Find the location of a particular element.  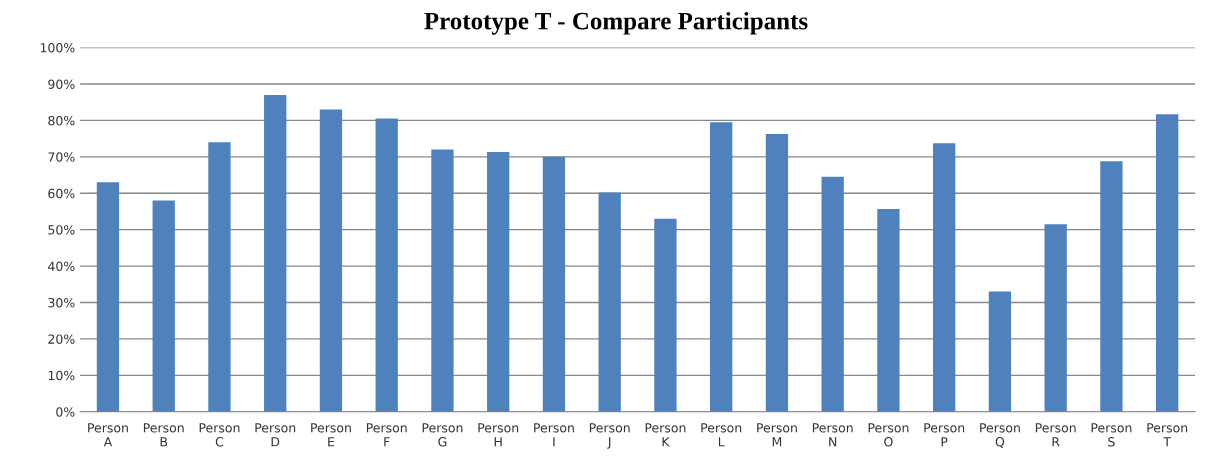

x-tick-label: Person S is located at coordinates (1111, 435).